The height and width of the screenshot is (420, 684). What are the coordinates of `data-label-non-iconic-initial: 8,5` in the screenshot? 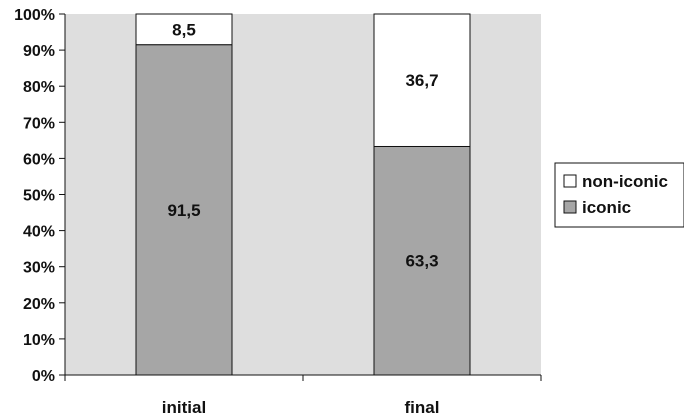 It's located at (184, 29).